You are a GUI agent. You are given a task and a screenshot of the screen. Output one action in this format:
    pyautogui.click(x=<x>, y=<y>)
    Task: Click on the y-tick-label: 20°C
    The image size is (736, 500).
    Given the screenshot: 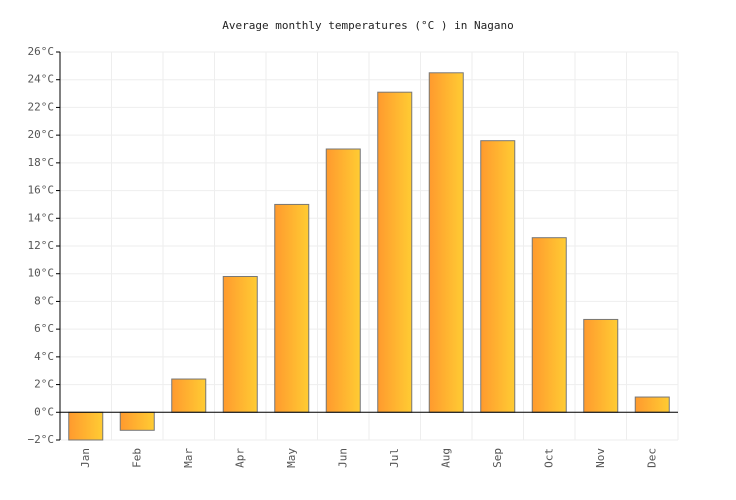 What is the action you would take?
    pyautogui.click(x=41, y=134)
    